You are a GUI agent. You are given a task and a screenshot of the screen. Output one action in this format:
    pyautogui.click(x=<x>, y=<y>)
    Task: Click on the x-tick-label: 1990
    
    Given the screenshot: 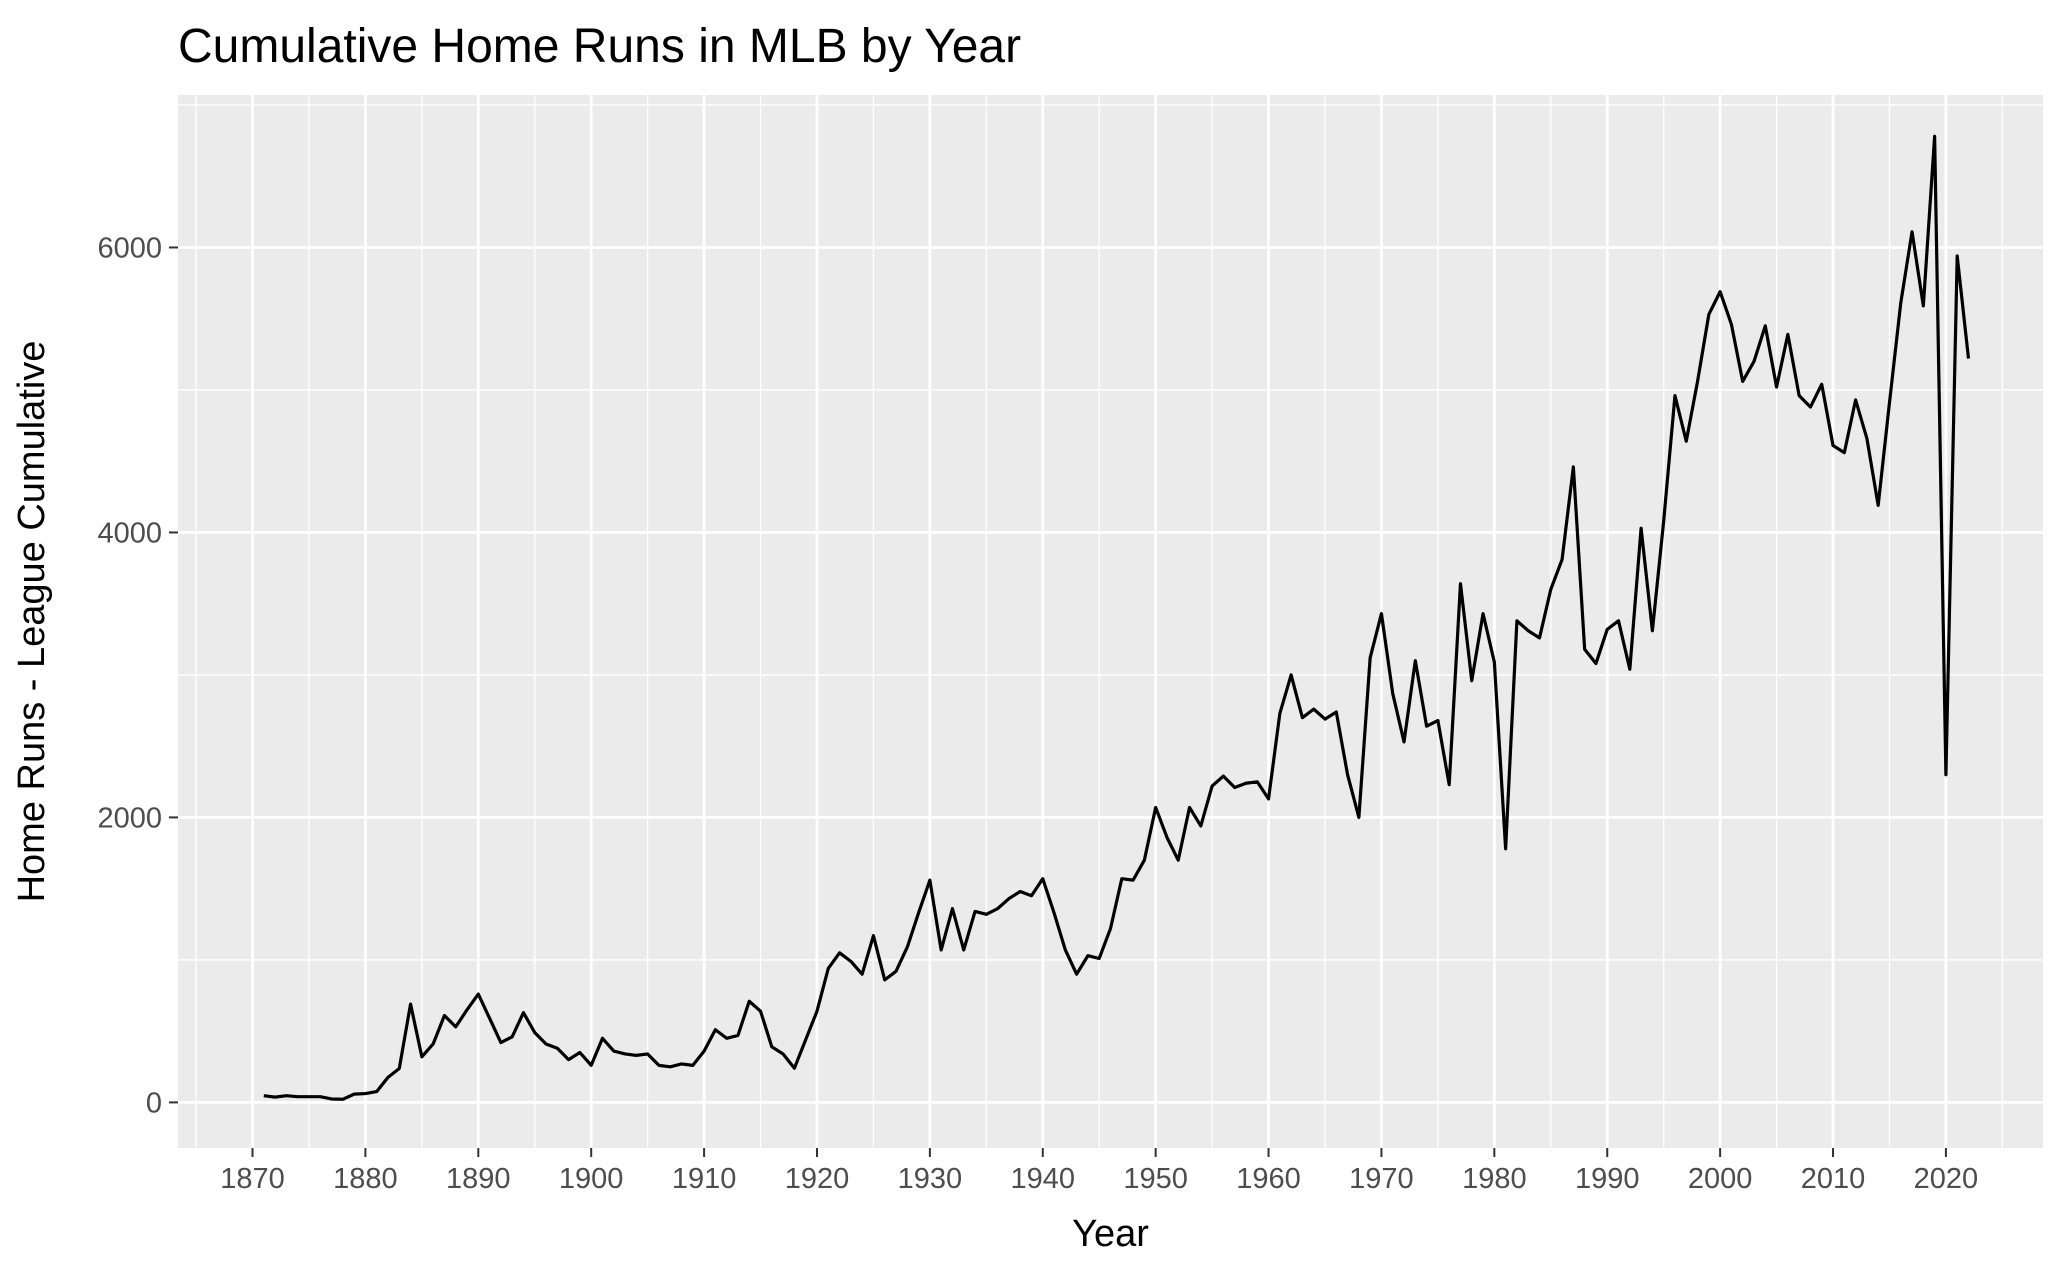 What is the action you would take?
    pyautogui.click(x=1607, y=1179)
    